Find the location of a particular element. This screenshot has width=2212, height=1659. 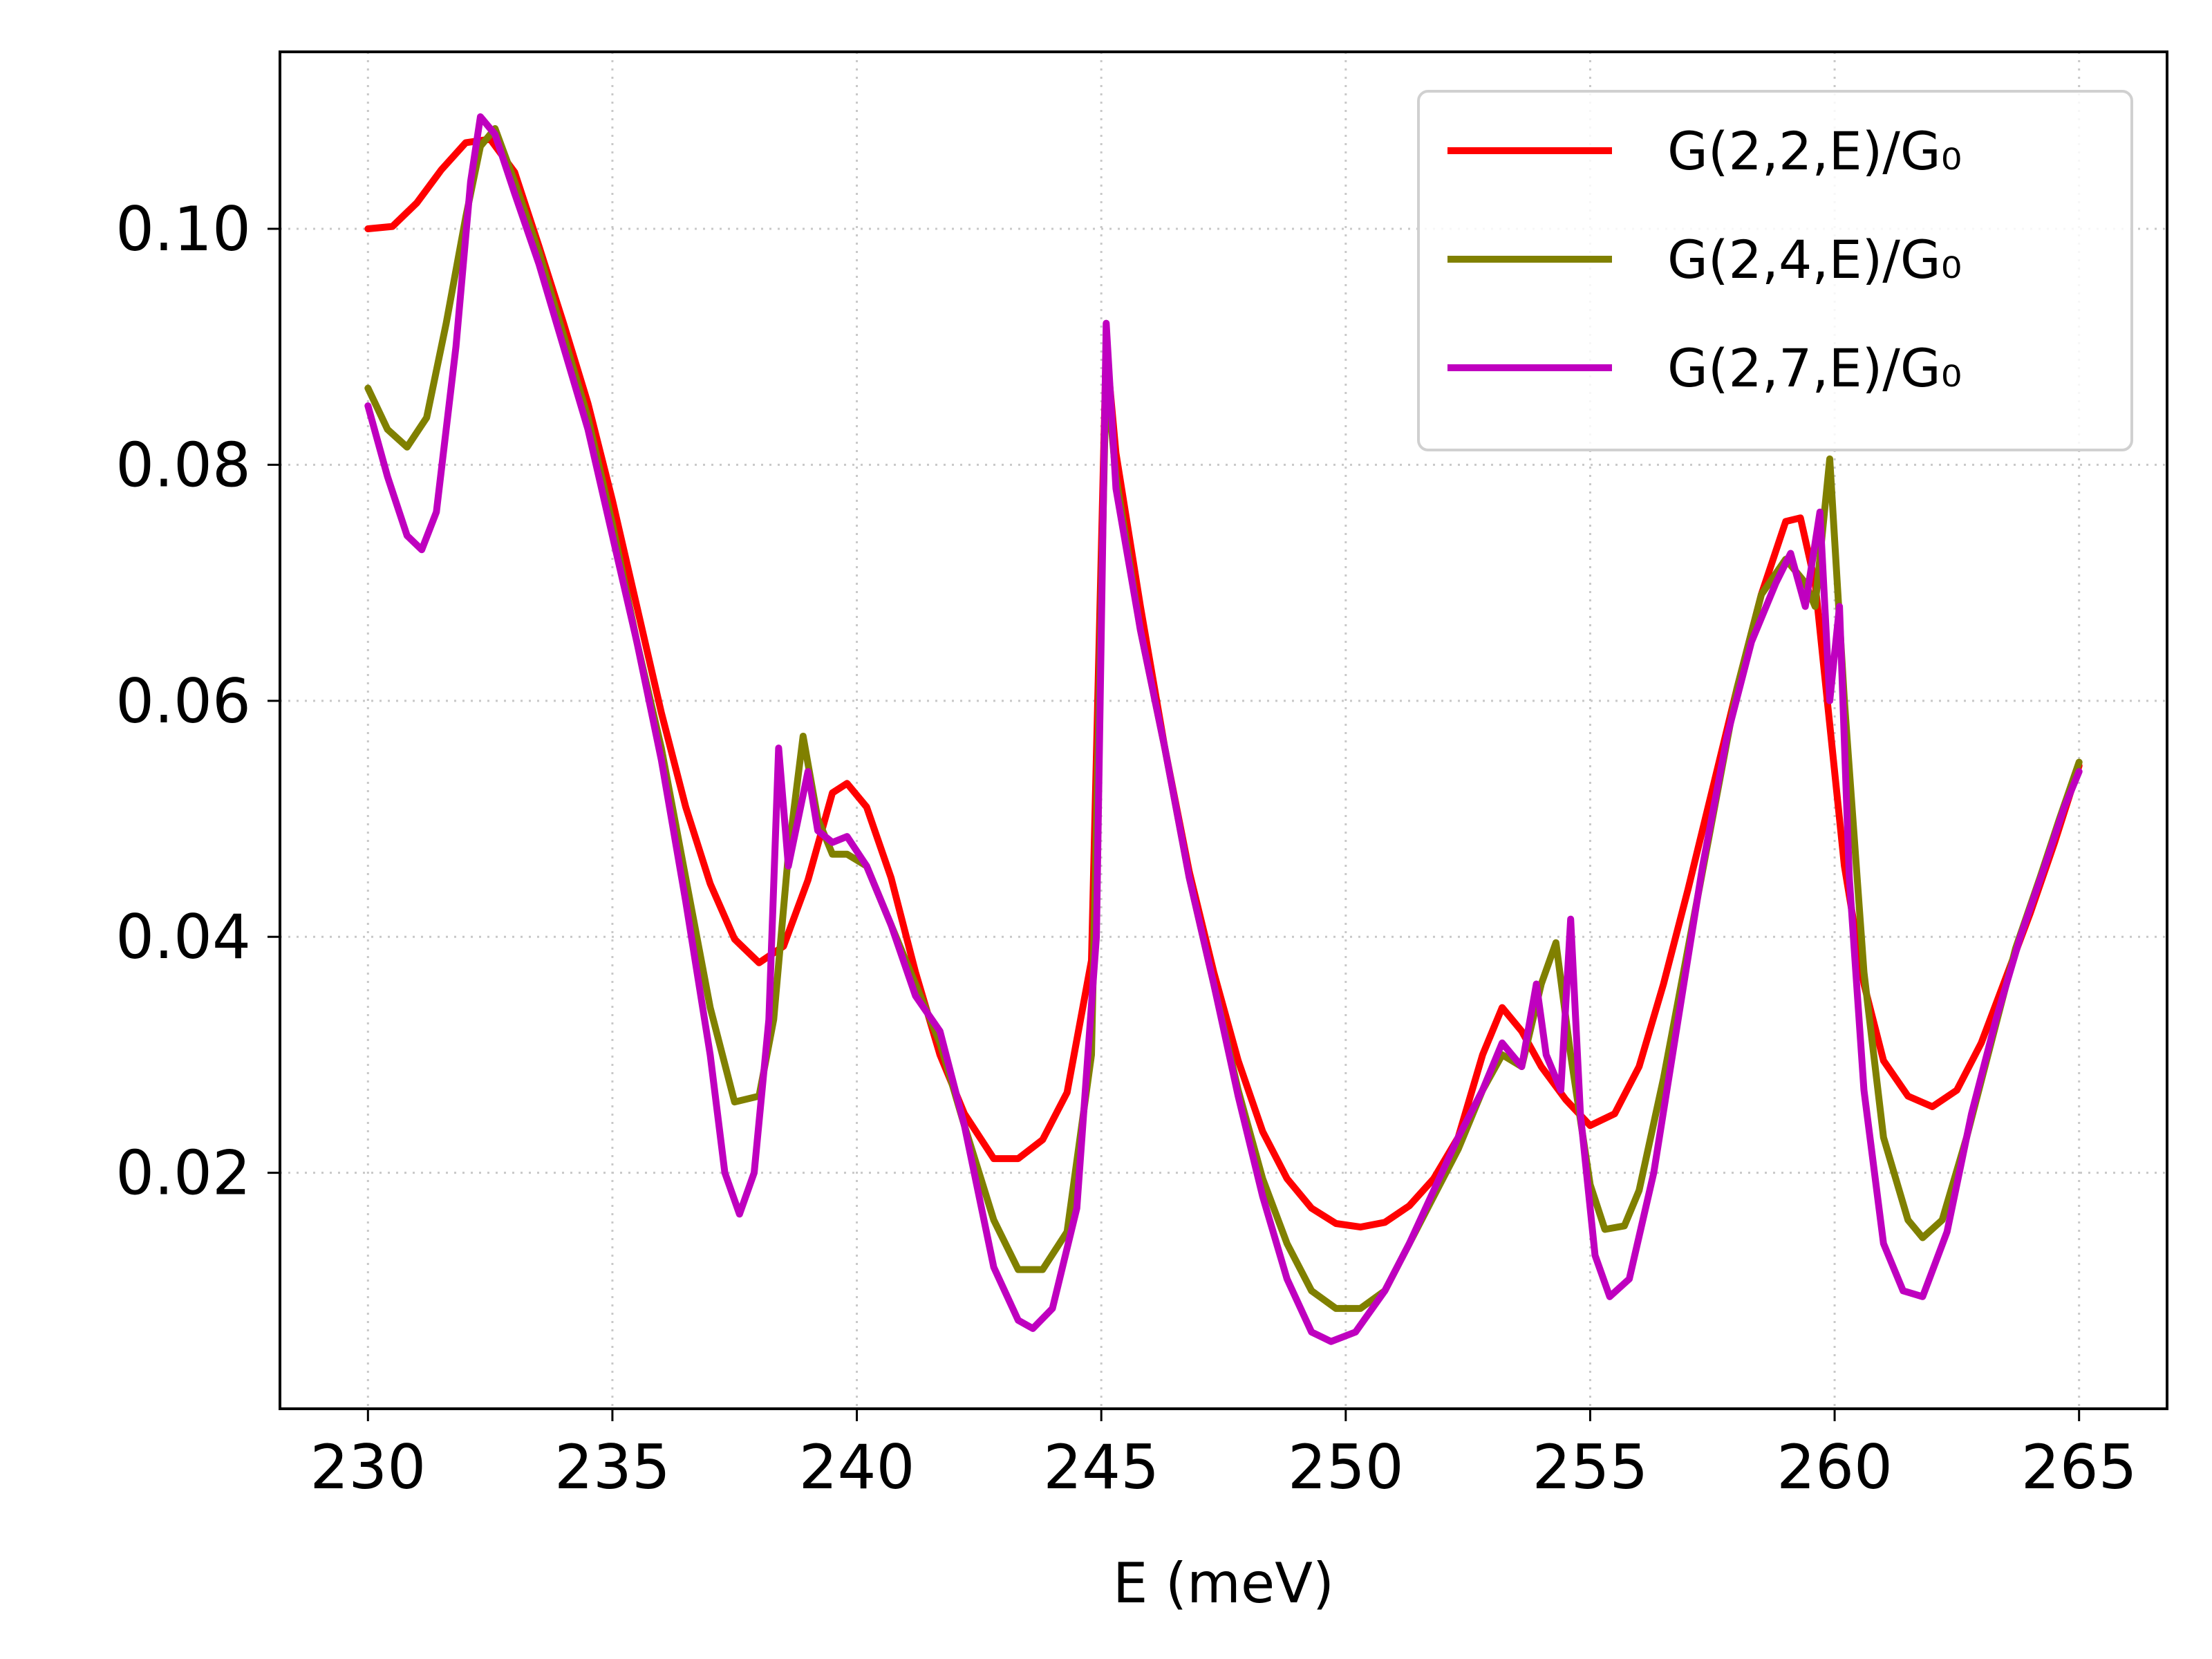

y-tick-label: 0.04 is located at coordinates (183, 937).